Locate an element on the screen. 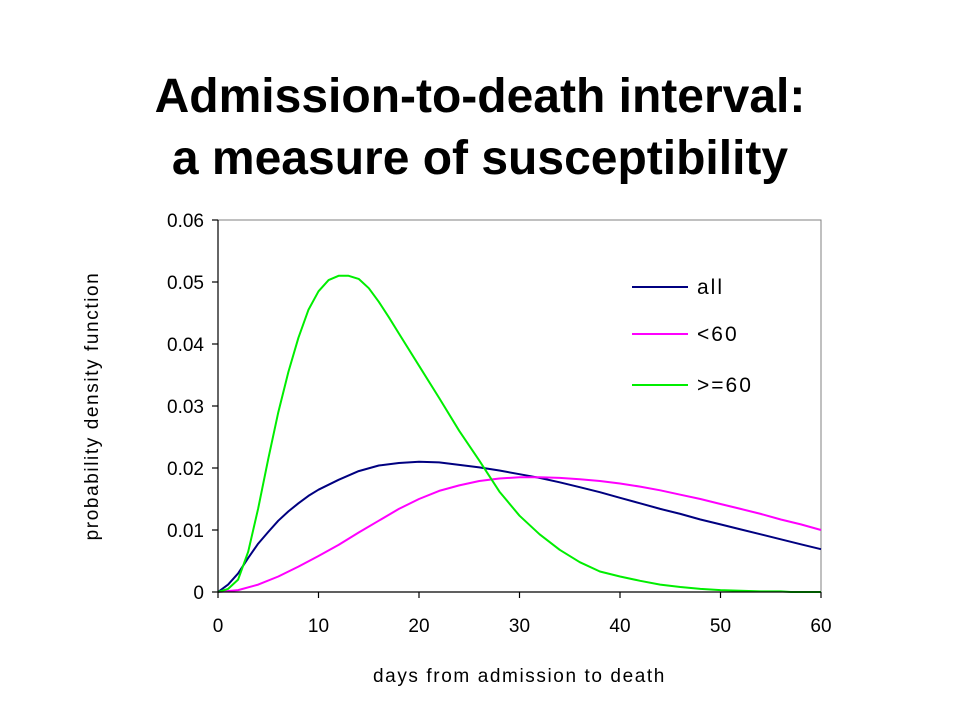 The height and width of the screenshot is (720, 960). y-tick-label: 0.04 is located at coordinates (185, 345).